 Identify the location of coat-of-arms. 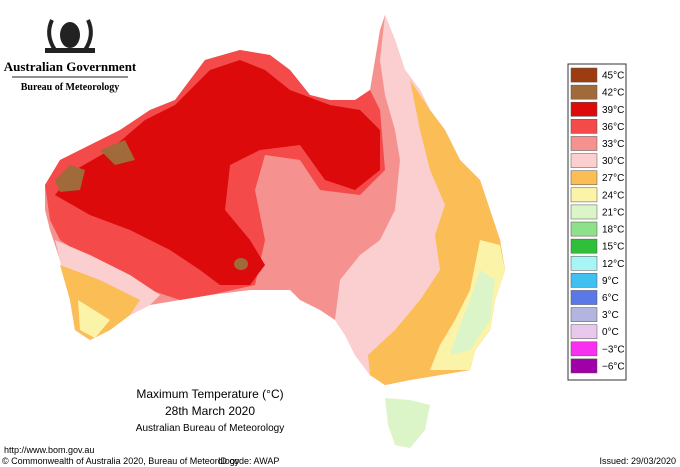
(70, 36).